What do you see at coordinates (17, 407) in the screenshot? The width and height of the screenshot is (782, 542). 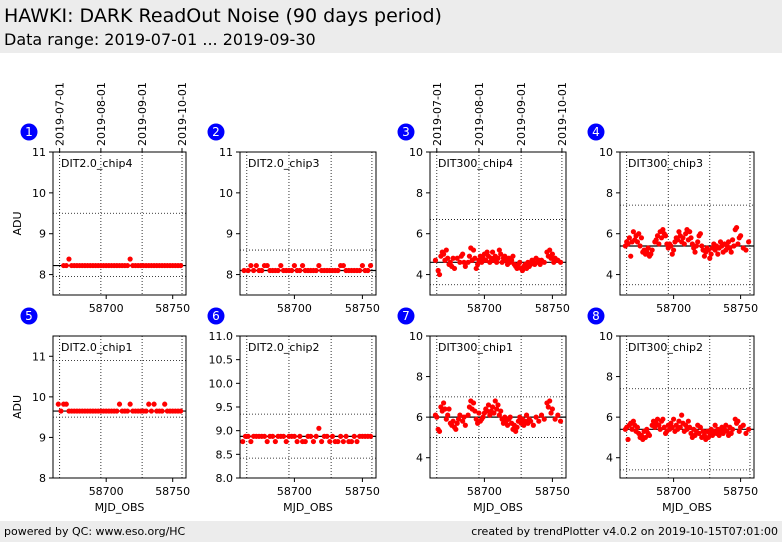 I see `y-axis-label: ADU` at bounding box center [17, 407].